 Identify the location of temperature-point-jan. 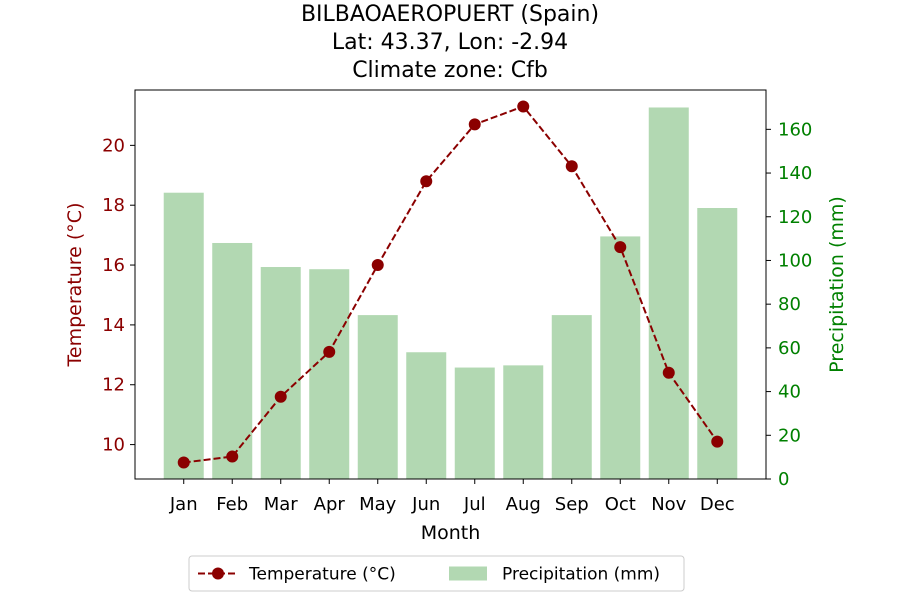
(183, 462).